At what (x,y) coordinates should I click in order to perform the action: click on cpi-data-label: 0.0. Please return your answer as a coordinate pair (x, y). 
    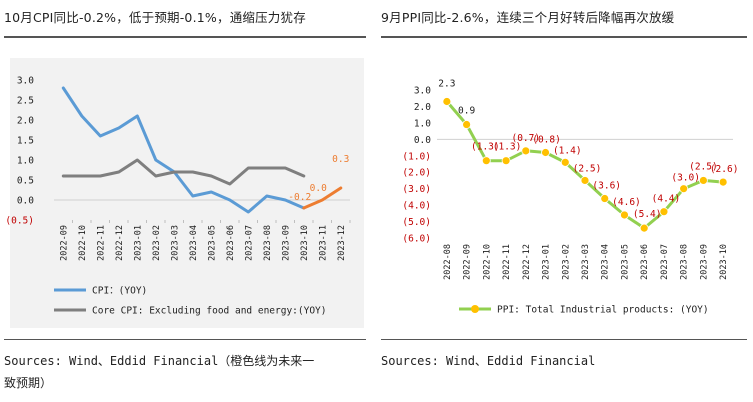
    Looking at the image, I should click on (318, 188).